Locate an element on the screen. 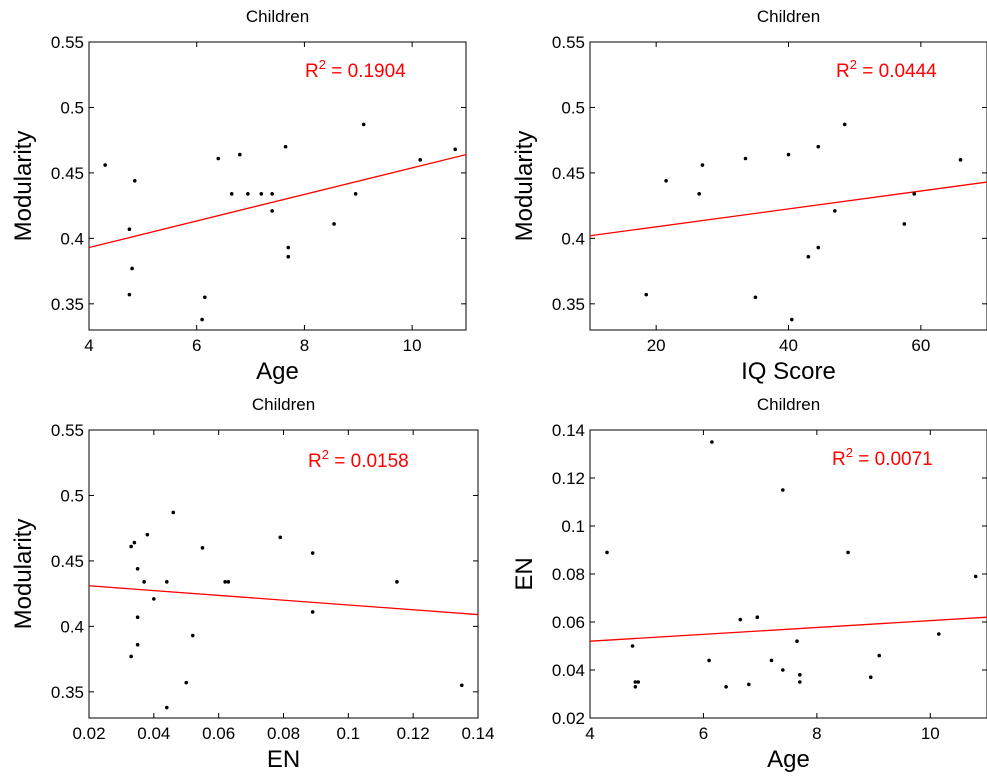 The width and height of the screenshot is (987, 777). x-tick-label: 6 is located at coordinates (196, 345).